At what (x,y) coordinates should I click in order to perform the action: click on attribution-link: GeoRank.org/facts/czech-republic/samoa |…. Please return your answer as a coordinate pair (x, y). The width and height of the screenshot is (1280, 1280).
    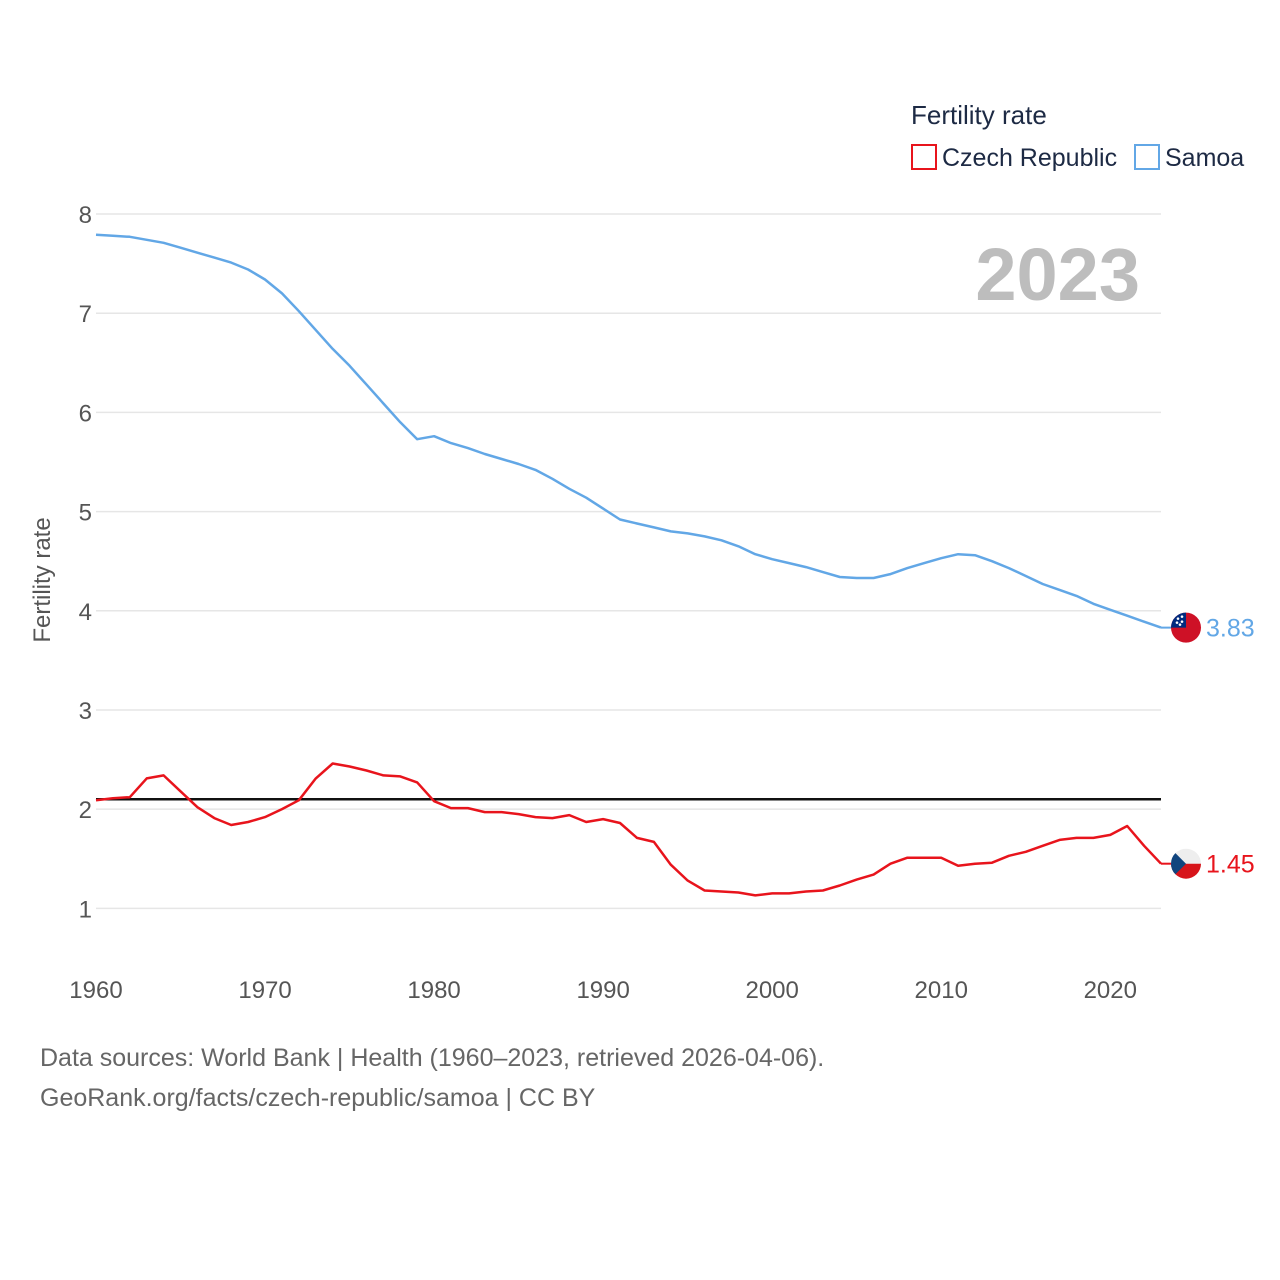
    Looking at the image, I should click on (318, 1098).